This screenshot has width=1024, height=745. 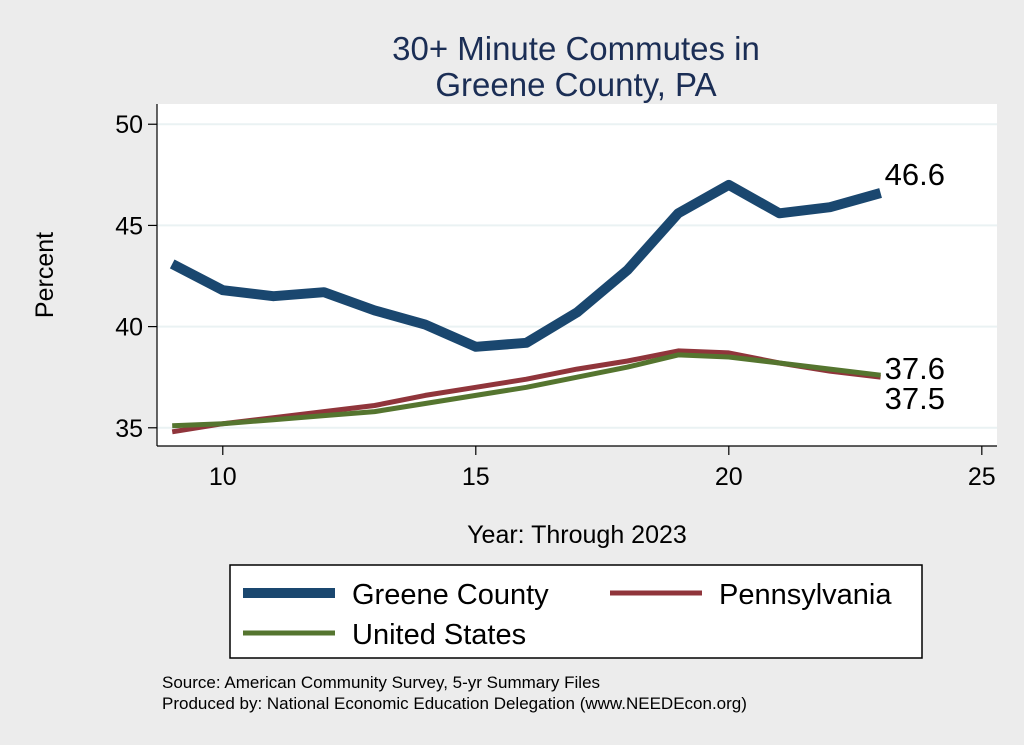 I want to click on y-tick-label: 45, so click(x=129, y=226).